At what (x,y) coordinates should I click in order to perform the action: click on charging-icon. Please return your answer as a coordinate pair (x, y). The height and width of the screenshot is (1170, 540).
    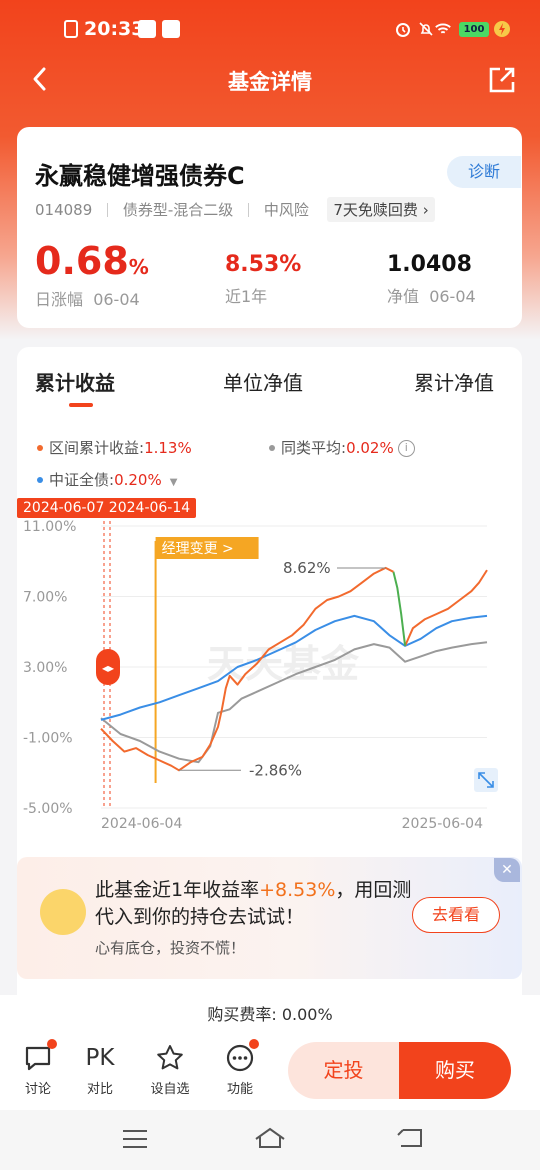
    Looking at the image, I should click on (502, 29).